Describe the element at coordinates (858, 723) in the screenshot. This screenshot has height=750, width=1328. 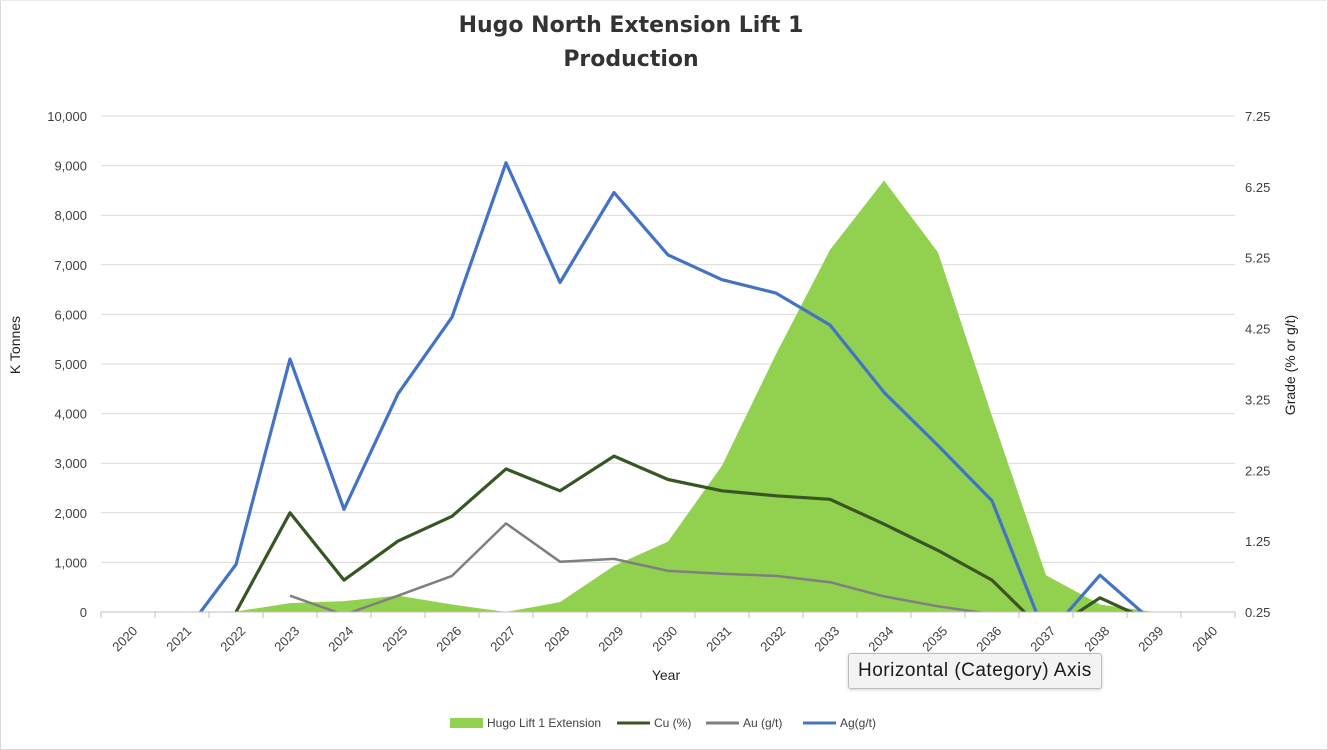
I see `legend-label: Ag(g/t)` at that location.